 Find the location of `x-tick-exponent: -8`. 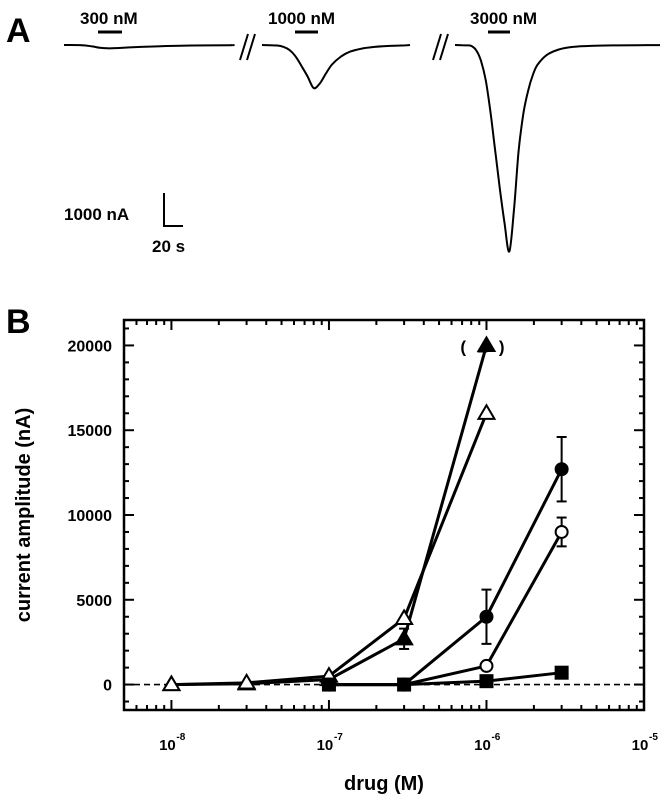

x-tick-exponent: -8 is located at coordinates (180, 737).